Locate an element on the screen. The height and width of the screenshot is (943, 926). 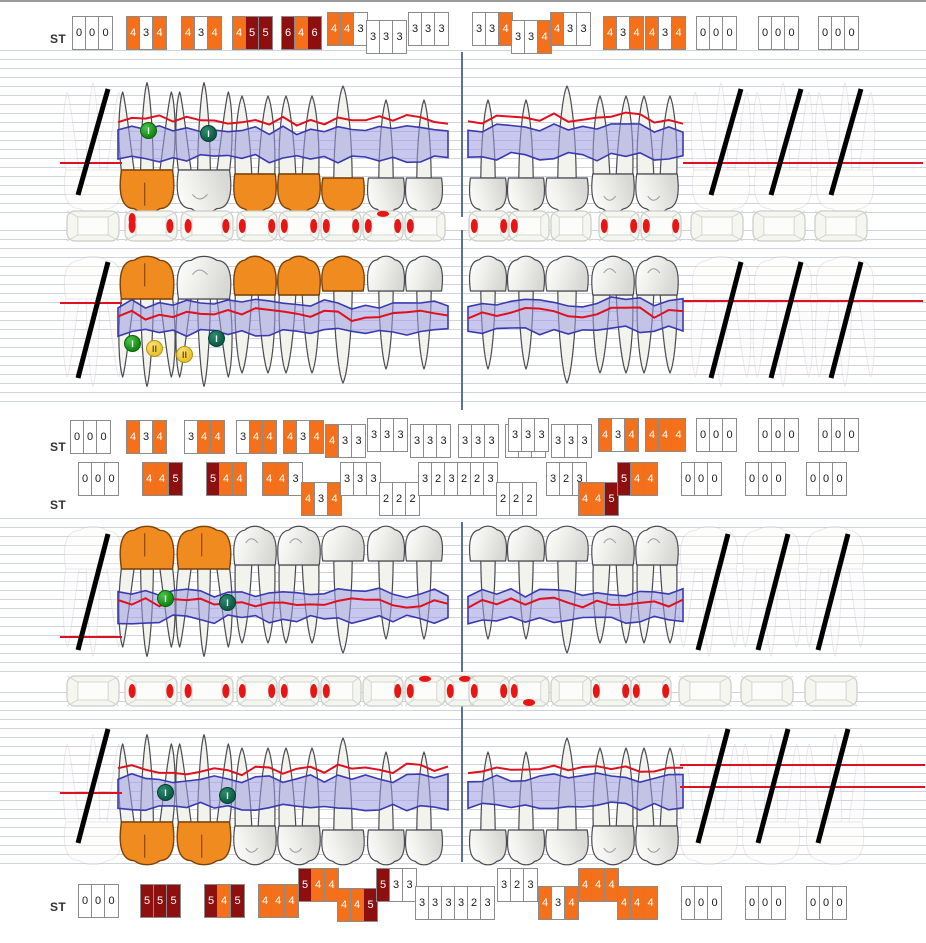
furcation-marker-1: I is located at coordinates (208, 133).